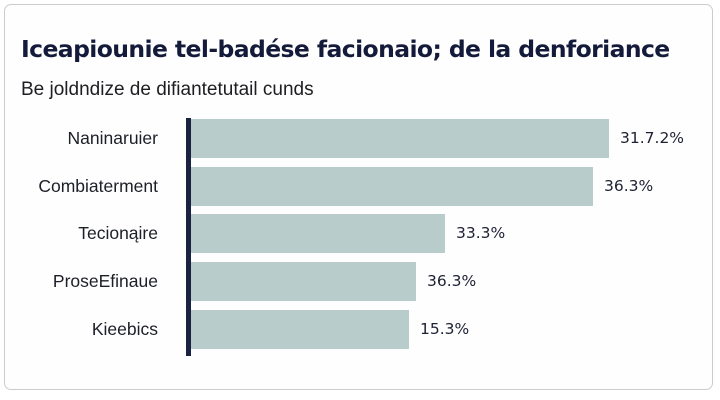 Image resolution: width=720 pixels, height=400 pixels. What do you see at coordinates (105, 281) in the screenshot?
I see `category-label: ProseEfinaue` at bounding box center [105, 281].